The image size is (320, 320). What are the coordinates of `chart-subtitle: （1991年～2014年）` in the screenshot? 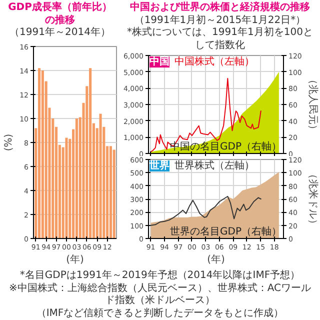 It's located at (60, 33).